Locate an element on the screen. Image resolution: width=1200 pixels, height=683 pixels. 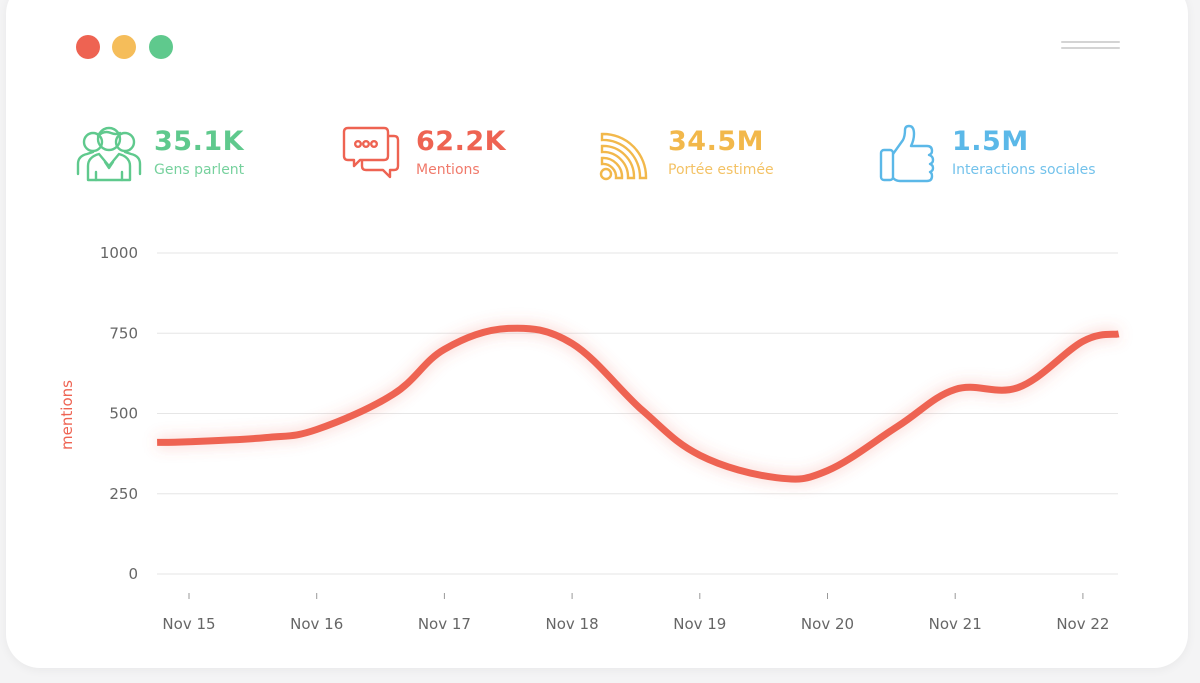
stat-mentions: 62.2K Mentions is located at coordinates (420, 153).